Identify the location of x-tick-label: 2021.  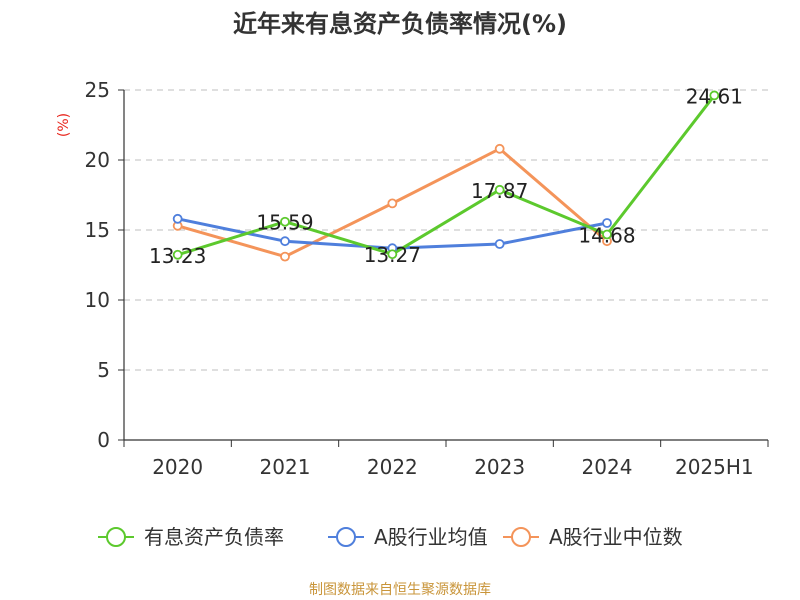
(285, 467).